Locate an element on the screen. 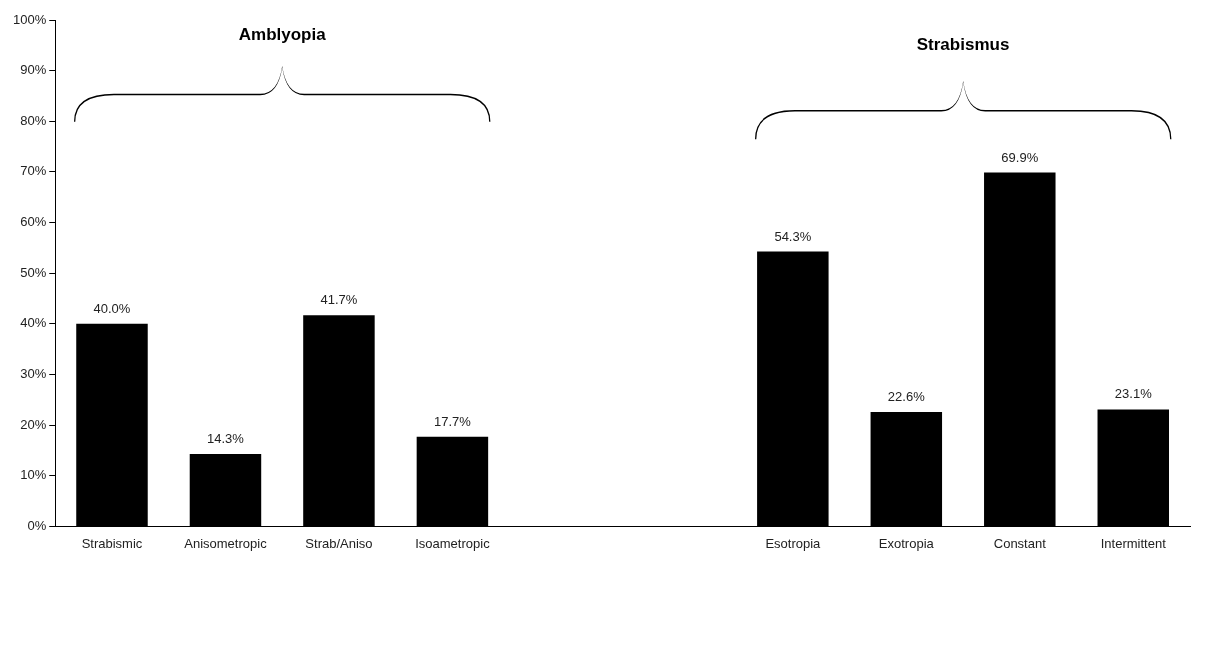 The image size is (1210, 652). x-tick-label: Exotropia is located at coordinates (906, 543).